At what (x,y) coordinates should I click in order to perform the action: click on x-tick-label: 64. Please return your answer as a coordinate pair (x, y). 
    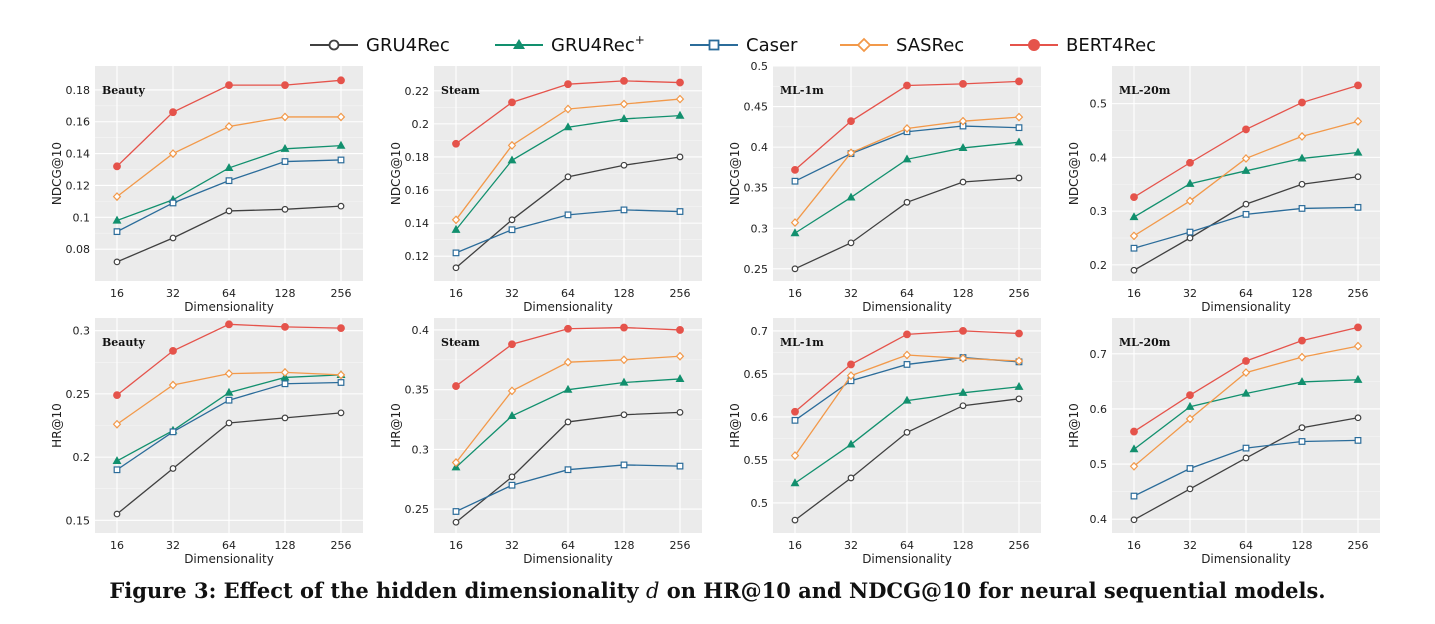
    Looking at the image, I should click on (568, 293).